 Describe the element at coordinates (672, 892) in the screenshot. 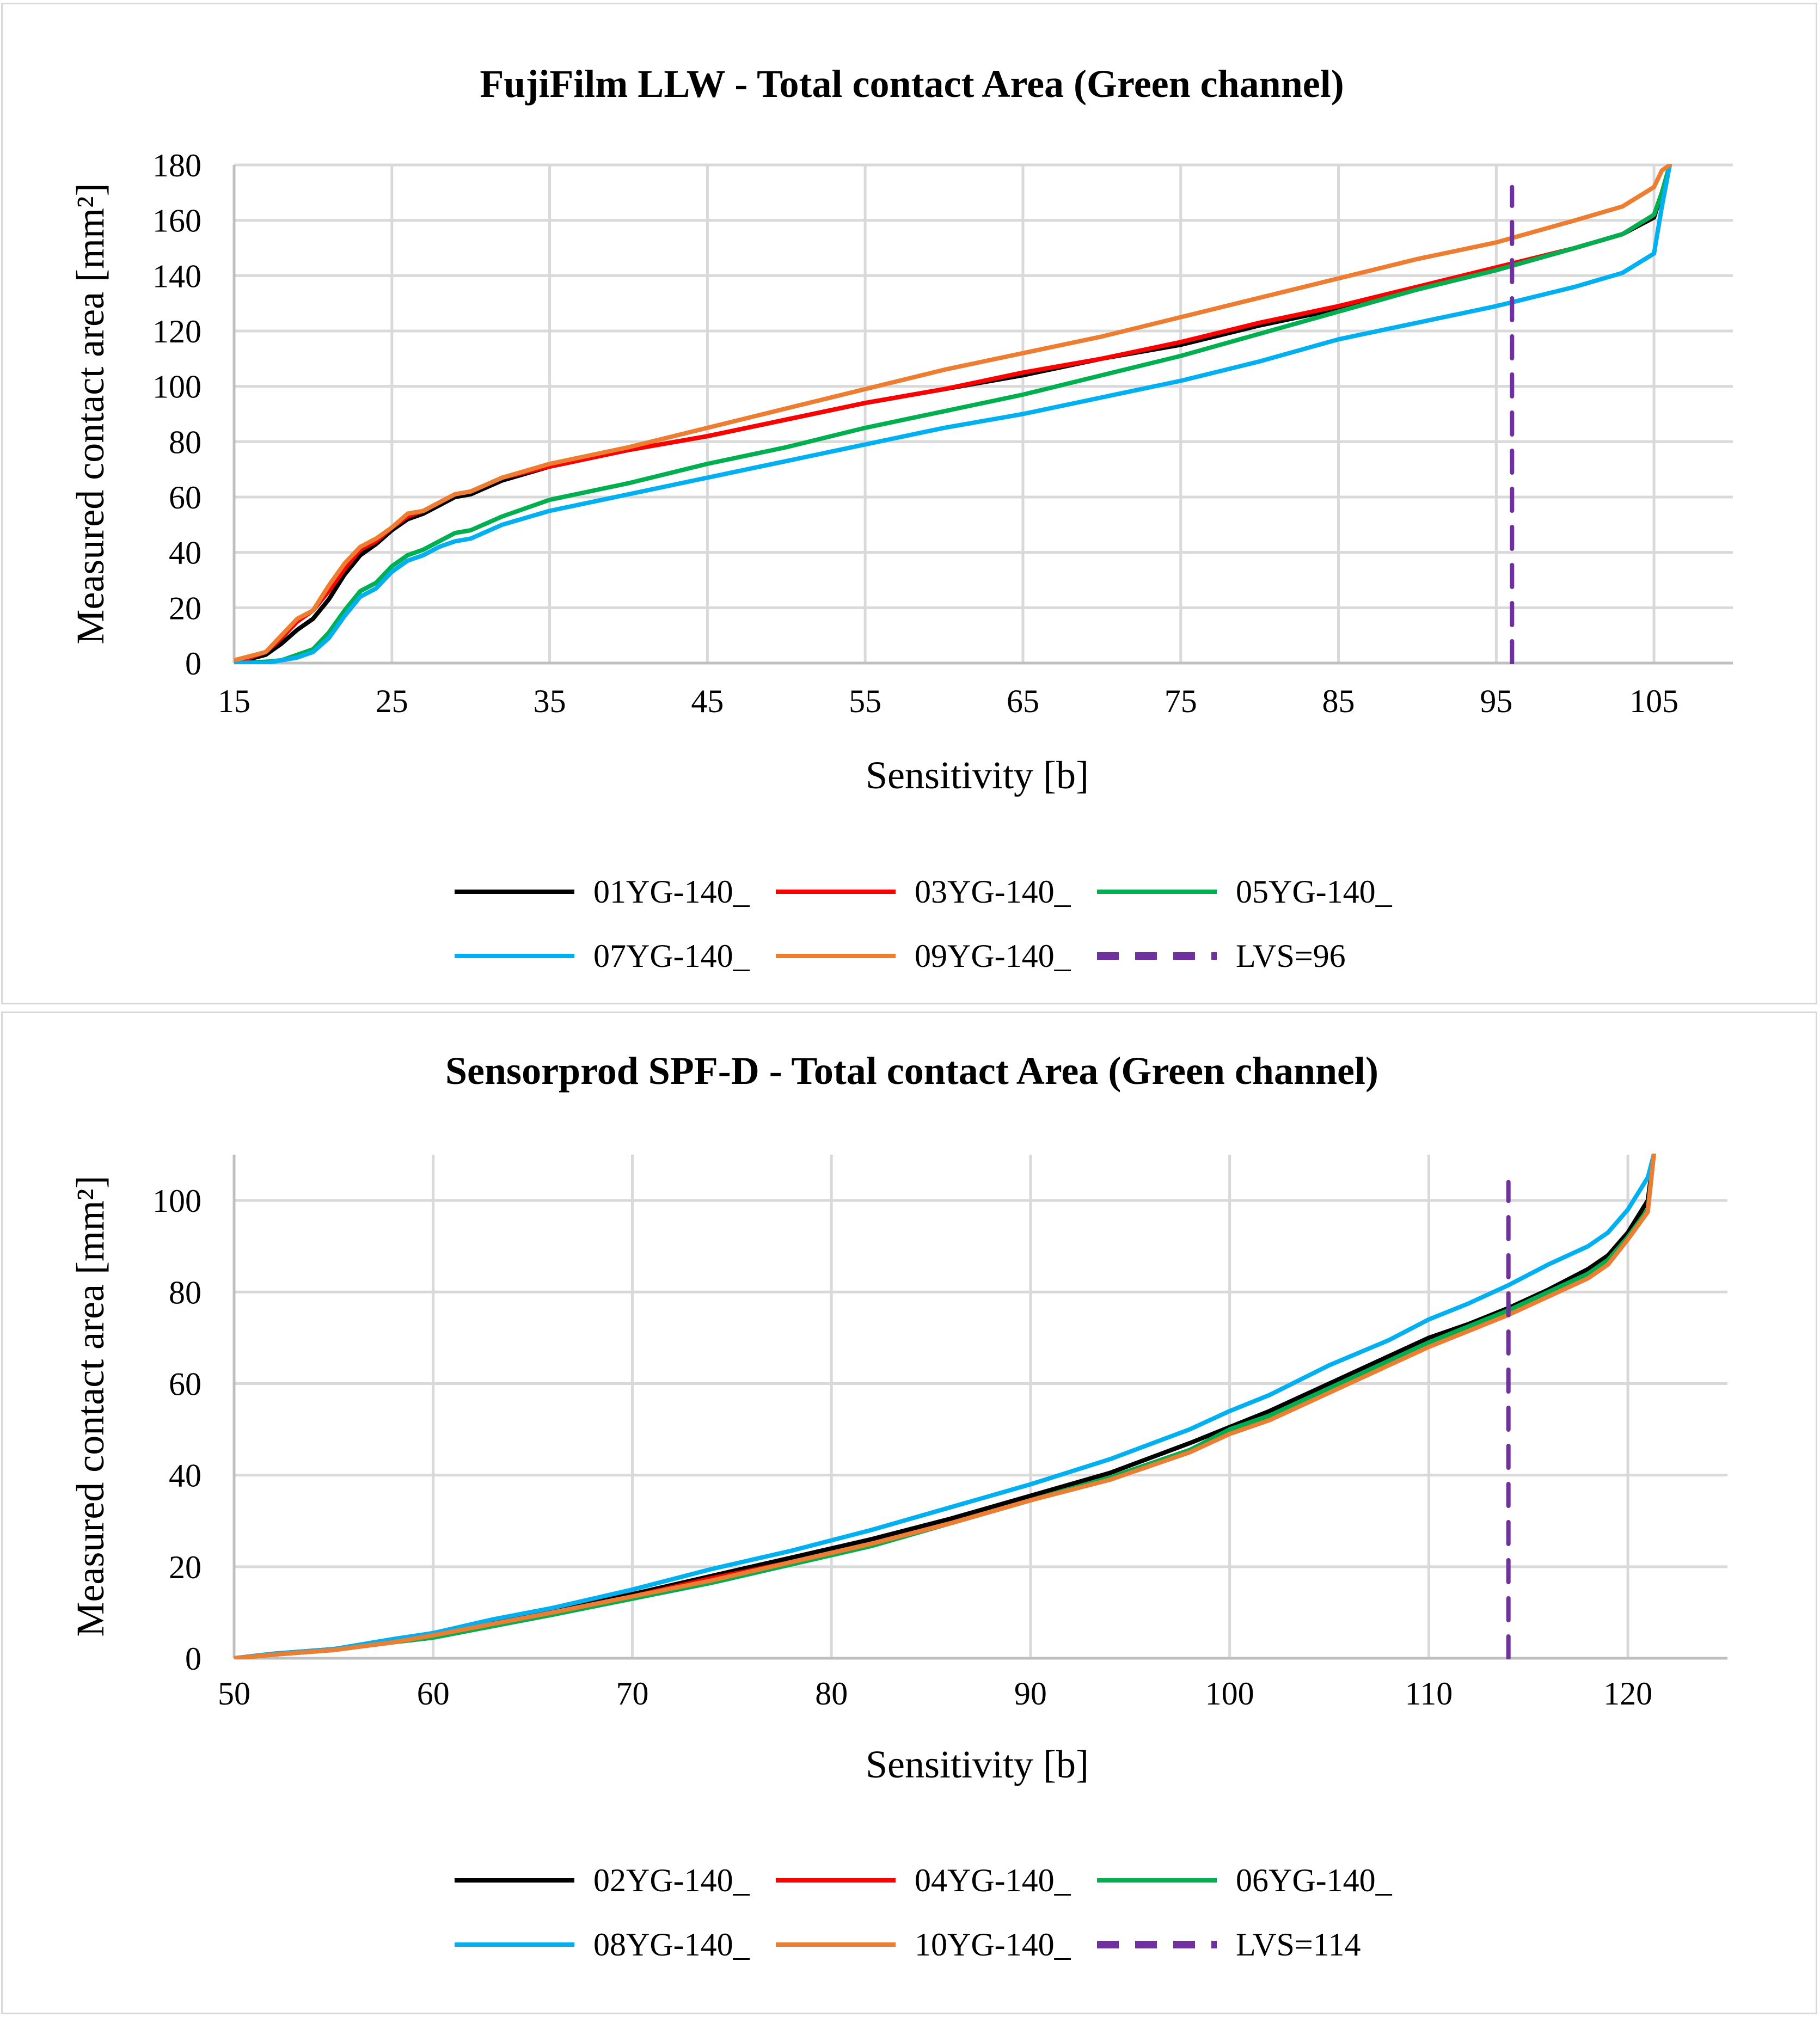

I see `legend-label-01yg-140: 01YG-140_` at that location.